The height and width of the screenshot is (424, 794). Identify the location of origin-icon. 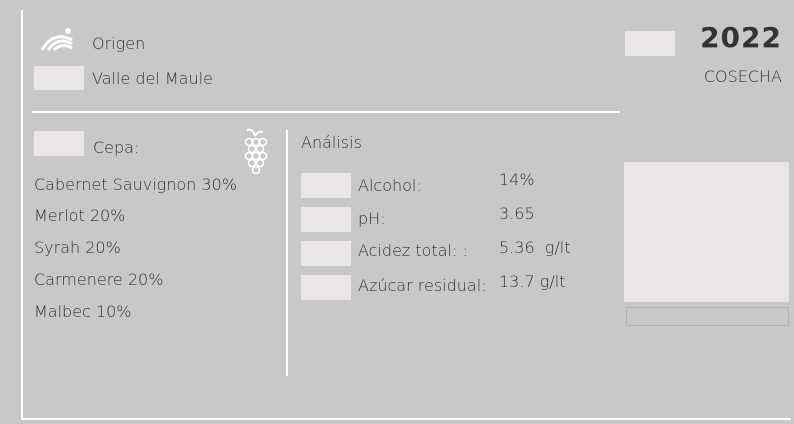
(56, 40).